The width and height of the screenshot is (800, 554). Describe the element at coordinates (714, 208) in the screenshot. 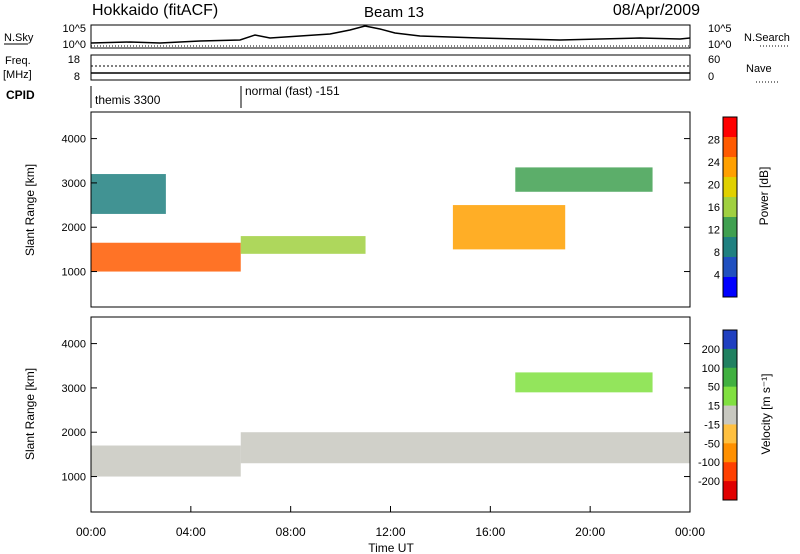

I see `colorbar-tick-label: 16` at that location.